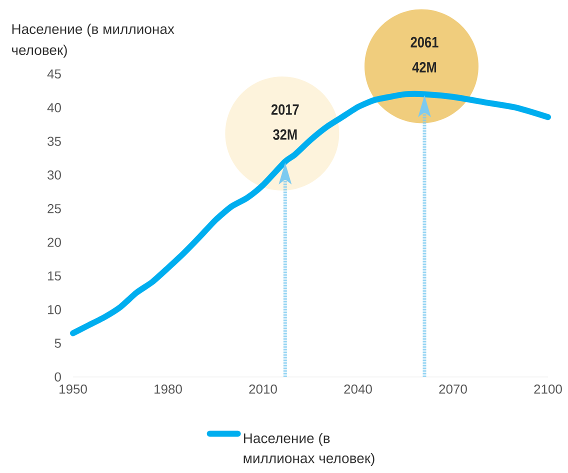 This screenshot has height=473, width=568. I want to click on text: 2061, so click(424, 42).